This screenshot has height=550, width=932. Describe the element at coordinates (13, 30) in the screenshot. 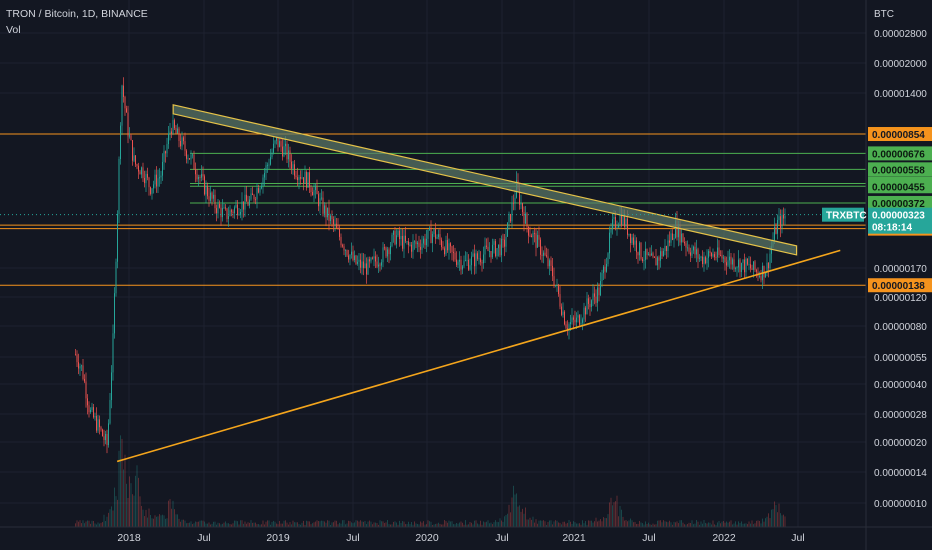

I see `volume-indicator-label: Vol` at that location.